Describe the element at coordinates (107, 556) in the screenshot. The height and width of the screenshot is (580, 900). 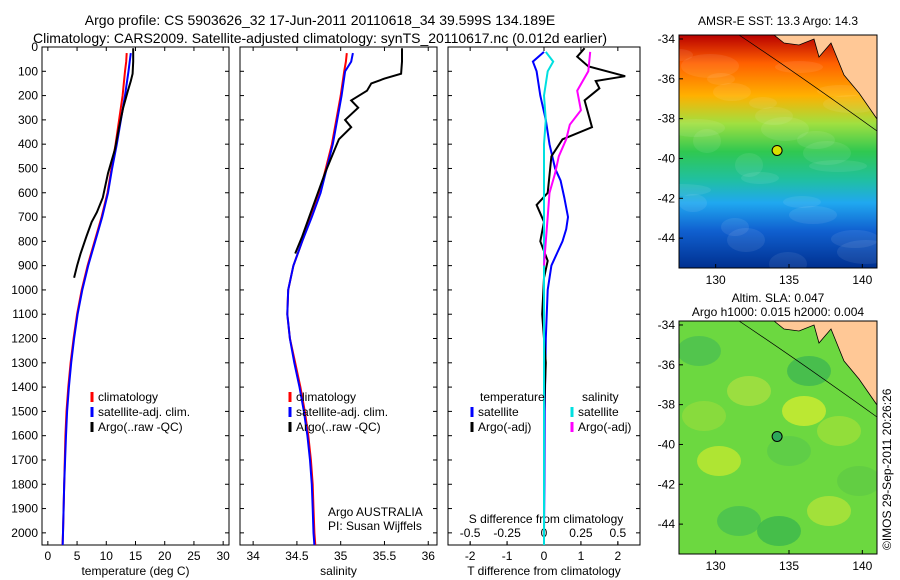
I see `x-tick-label: 10` at that location.